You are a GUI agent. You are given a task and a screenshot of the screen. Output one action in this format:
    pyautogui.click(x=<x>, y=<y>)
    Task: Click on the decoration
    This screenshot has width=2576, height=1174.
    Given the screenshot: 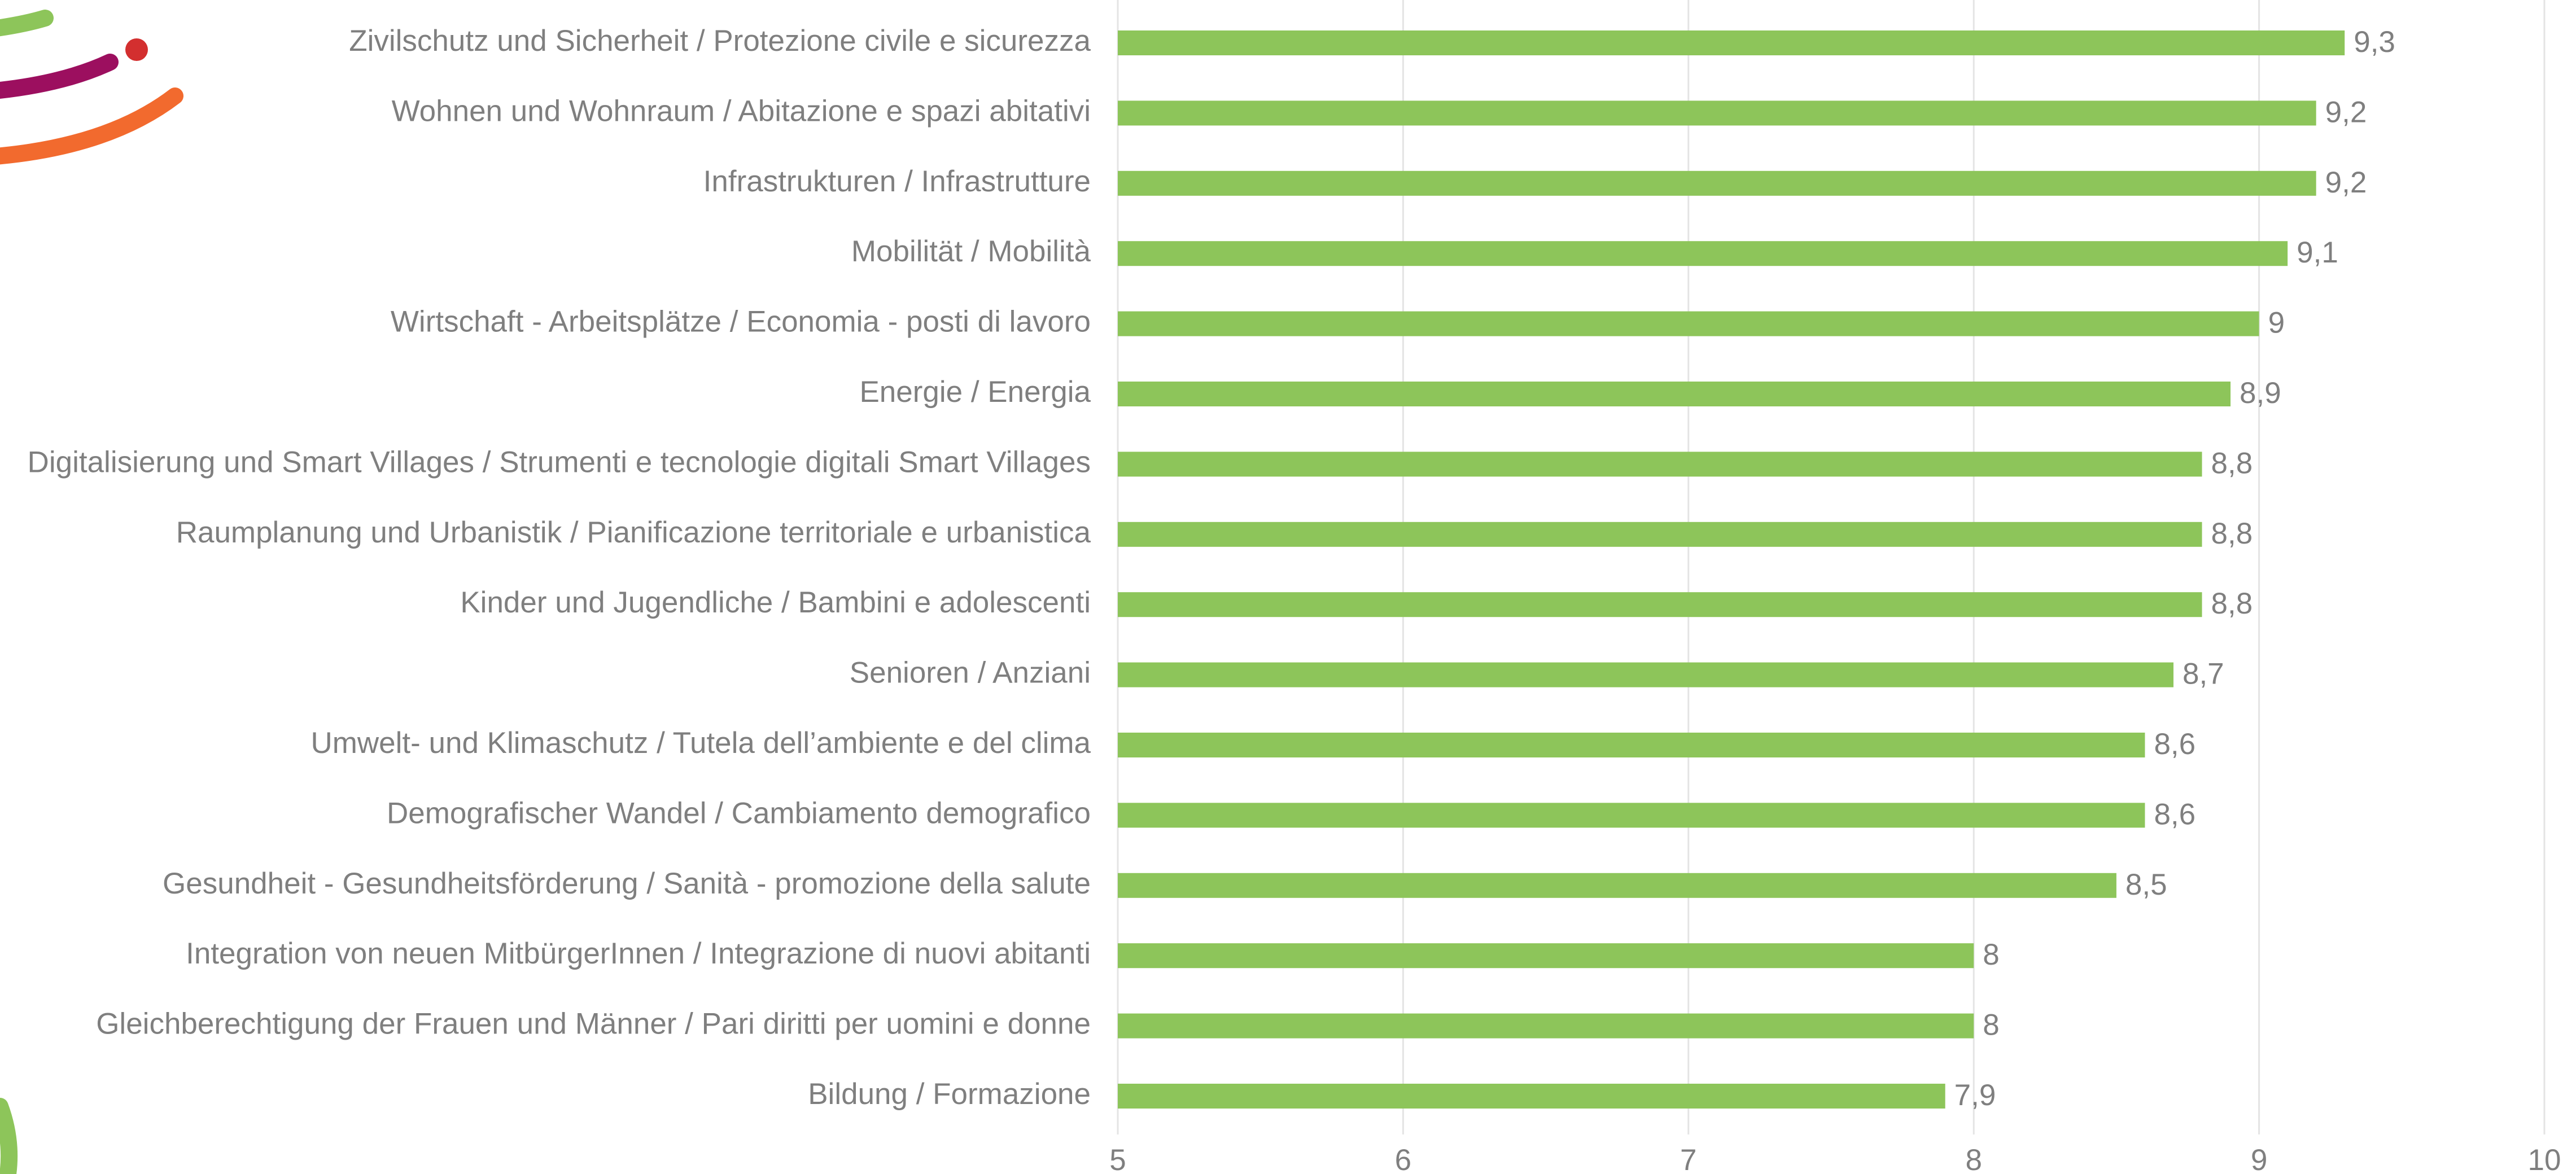 What is the action you would take?
    pyautogui.click(x=91, y=592)
    